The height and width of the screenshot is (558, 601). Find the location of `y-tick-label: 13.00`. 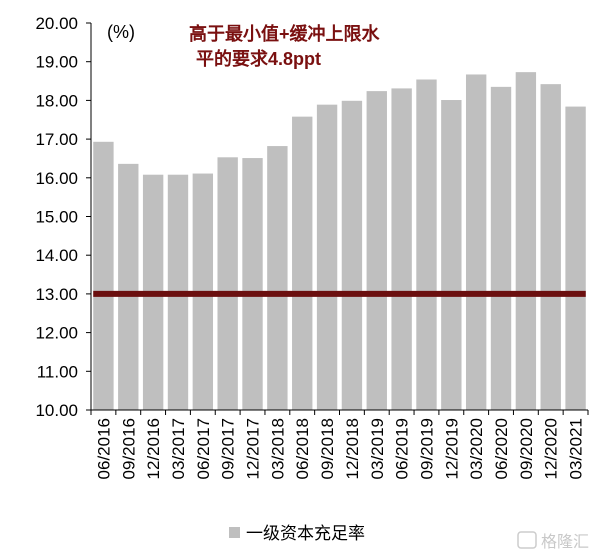

y-tick-label: 13.00 is located at coordinates (56, 294).